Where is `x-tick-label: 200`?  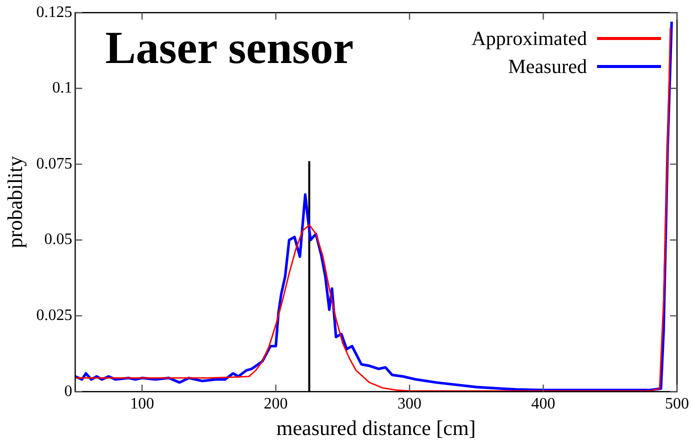
x-tick-label: 200 is located at coordinates (276, 403).